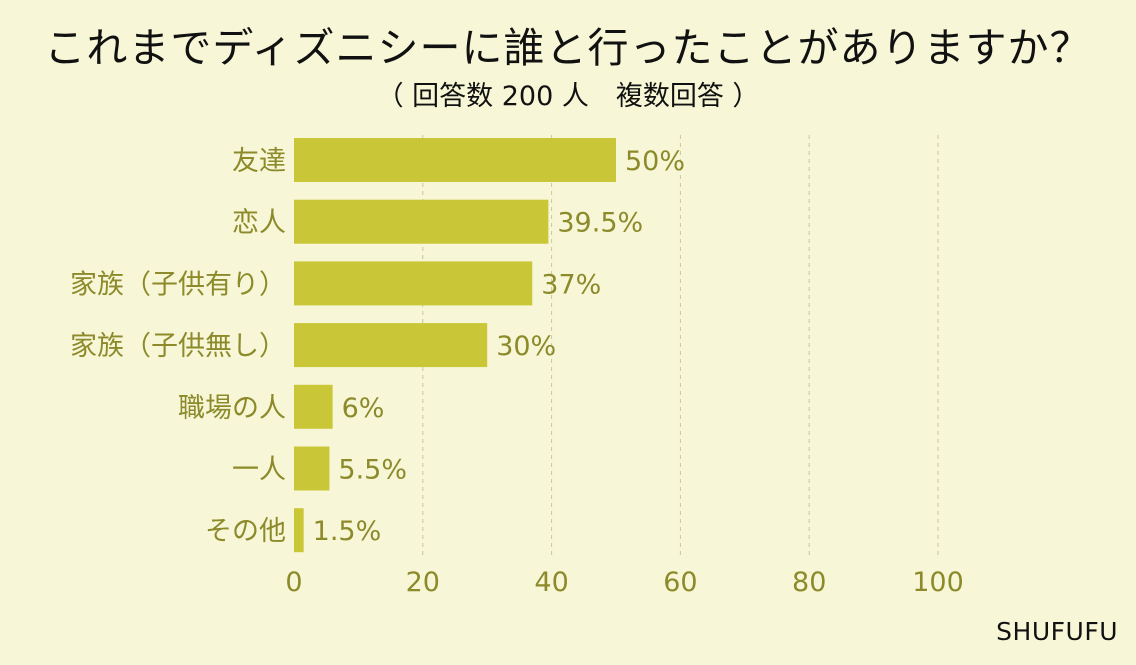 This screenshot has height=665, width=1136. I want to click on category-label: 友達, so click(259, 161).